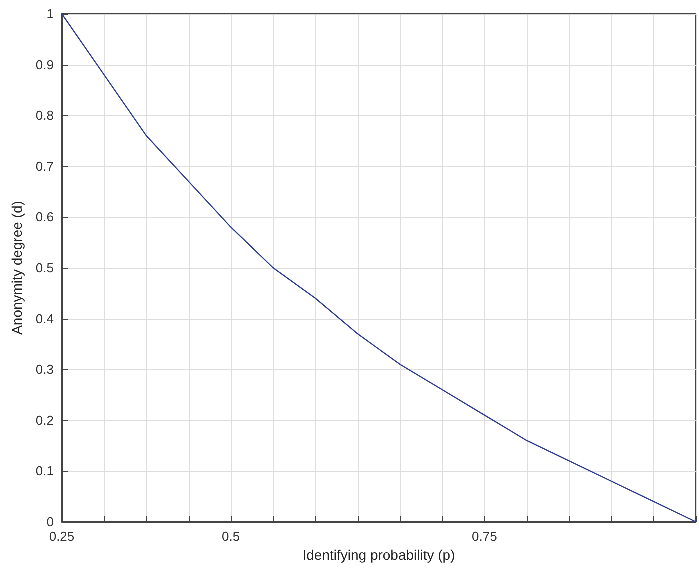 This screenshot has width=699, height=570. What do you see at coordinates (45, 370) in the screenshot?
I see `y-tick-label: 0.3` at bounding box center [45, 370].